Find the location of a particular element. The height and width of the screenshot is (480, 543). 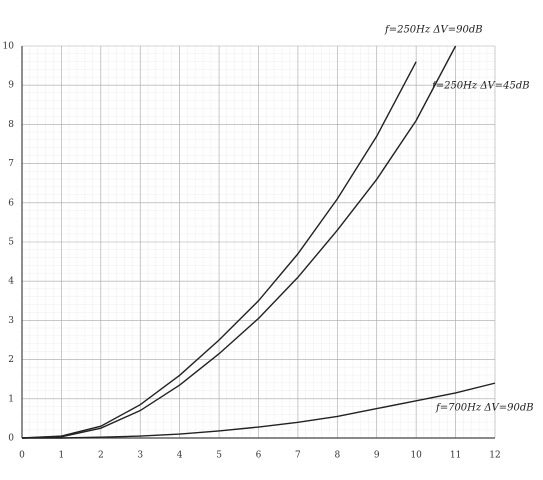

x-tick-label: 11 is located at coordinates (455, 456).